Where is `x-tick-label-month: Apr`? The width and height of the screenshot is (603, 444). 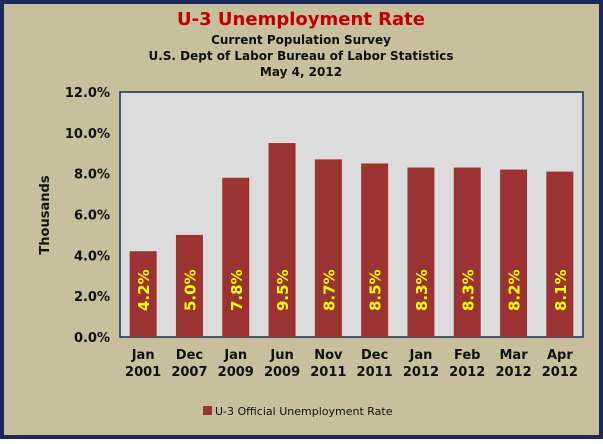
x-tick-label-month: Apr is located at coordinates (560, 355).